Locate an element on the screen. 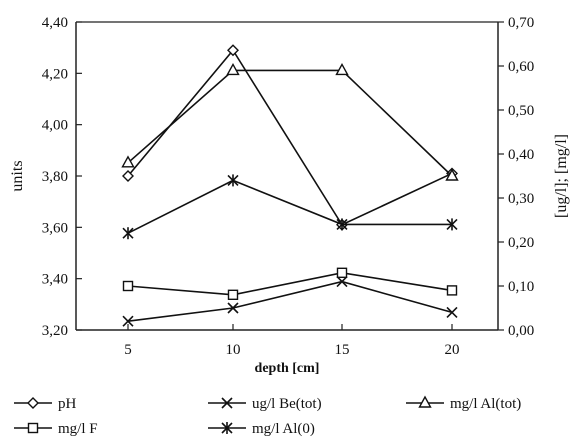 This screenshot has height=444, width=578. y-left-tick-label: 4,00 is located at coordinates (55, 126).